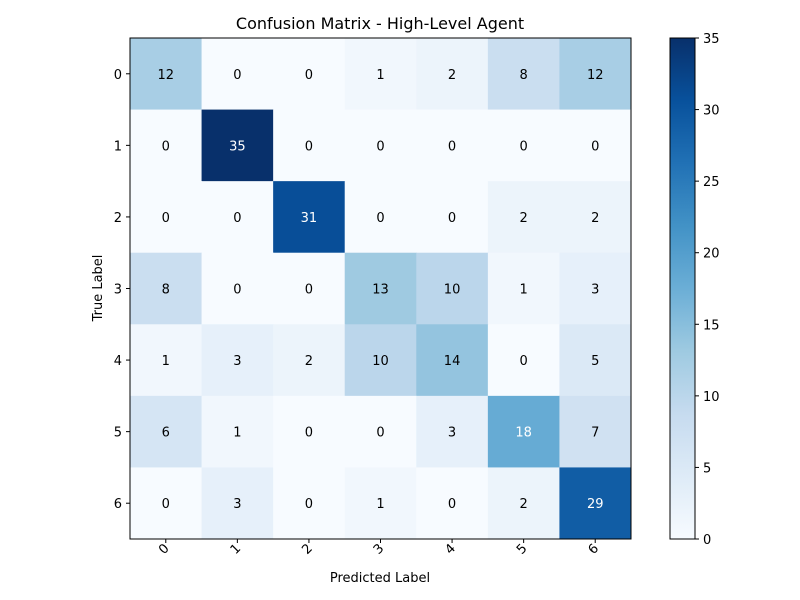 The height and width of the screenshot is (600, 800). Describe the element at coordinates (707, 540) in the screenshot. I see `colorbar-tick-label: 0` at that location.